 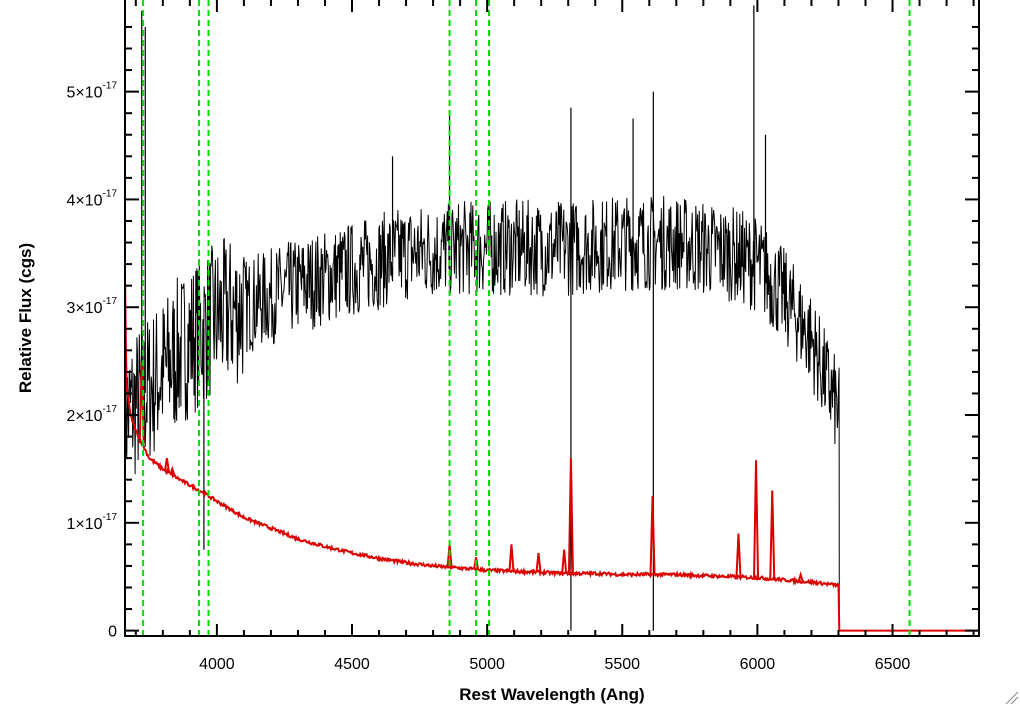 I want to click on y-tick-label-0: 0, so click(x=112, y=632).